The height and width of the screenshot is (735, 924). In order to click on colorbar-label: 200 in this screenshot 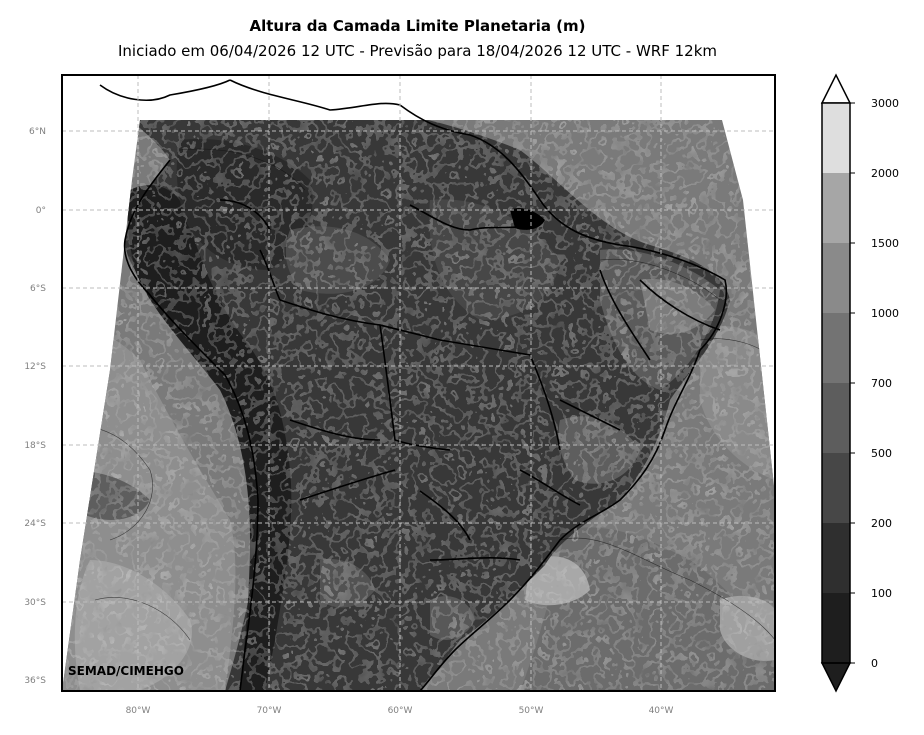, I will do `click(881, 523)`.